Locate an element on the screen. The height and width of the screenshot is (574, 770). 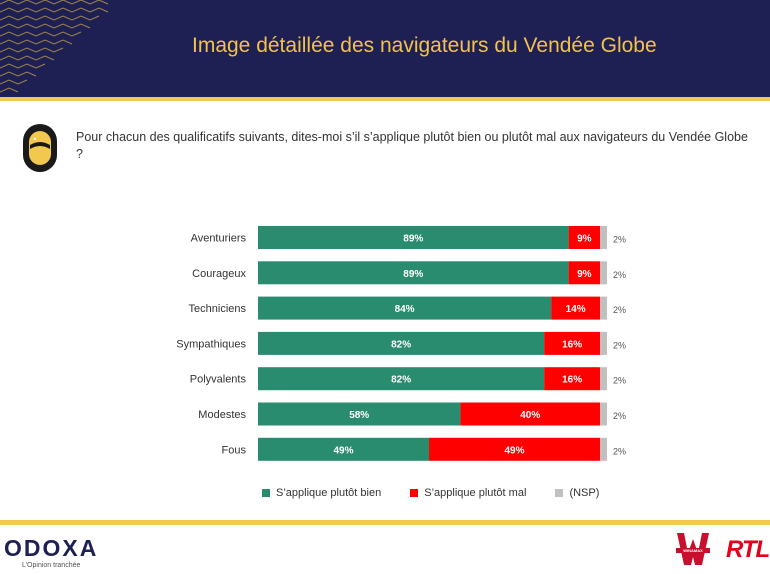
data-label-mal-polyvalents: 16% is located at coordinates (572, 380).